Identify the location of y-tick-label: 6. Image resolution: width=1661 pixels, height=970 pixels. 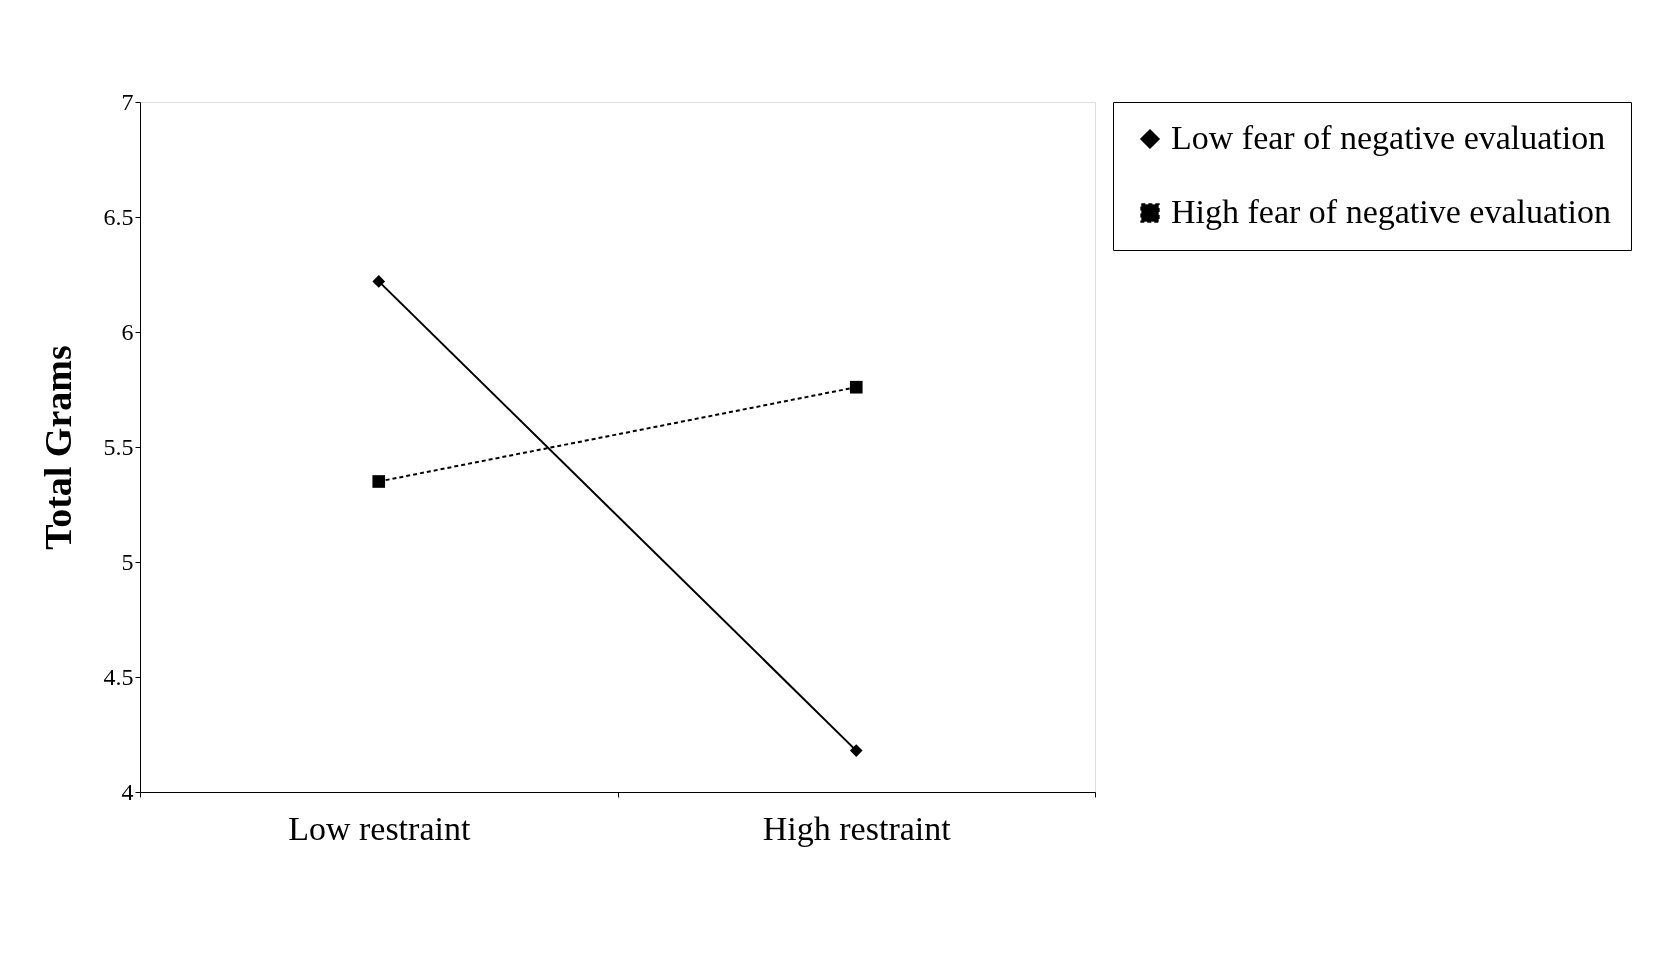
(127, 331).